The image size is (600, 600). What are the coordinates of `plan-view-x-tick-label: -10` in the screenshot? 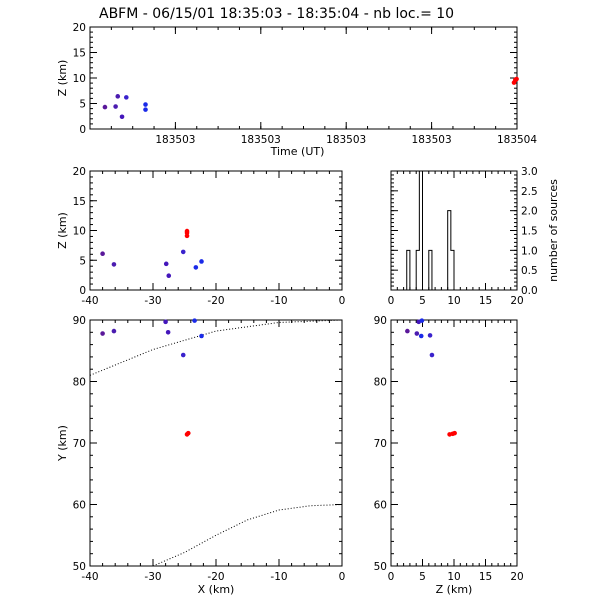 It's located at (278, 577).